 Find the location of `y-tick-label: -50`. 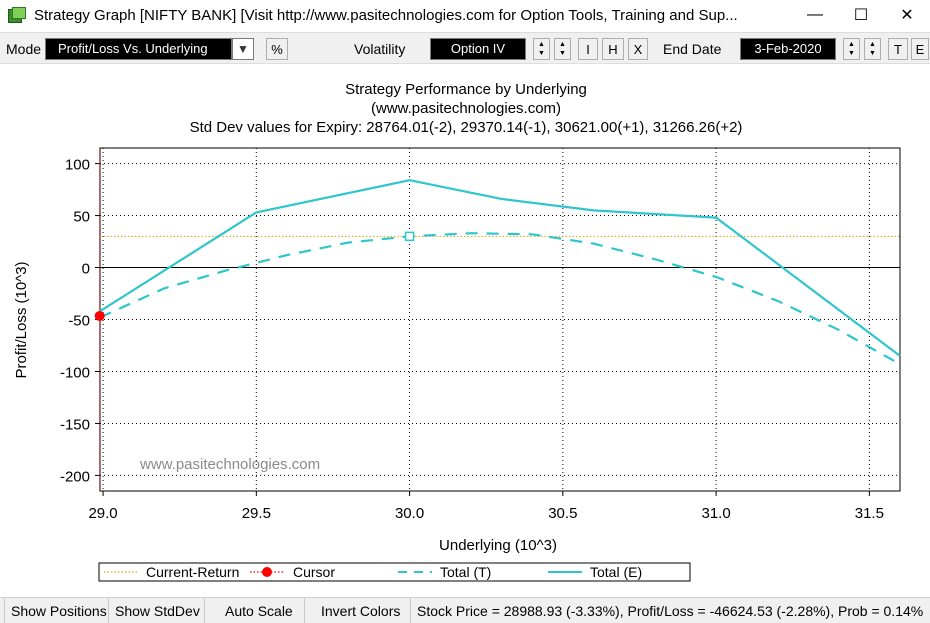

y-tick-label: -50 is located at coordinates (79, 321).